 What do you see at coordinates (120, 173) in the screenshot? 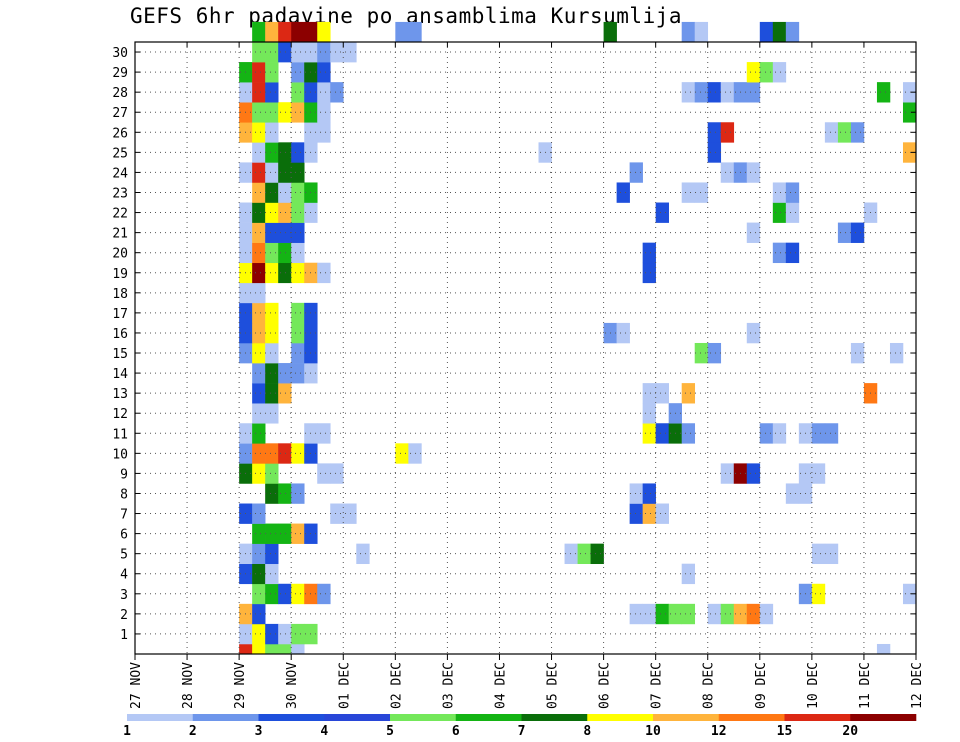
I see `y-tick-label: 24` at bounding box center [120, 173].